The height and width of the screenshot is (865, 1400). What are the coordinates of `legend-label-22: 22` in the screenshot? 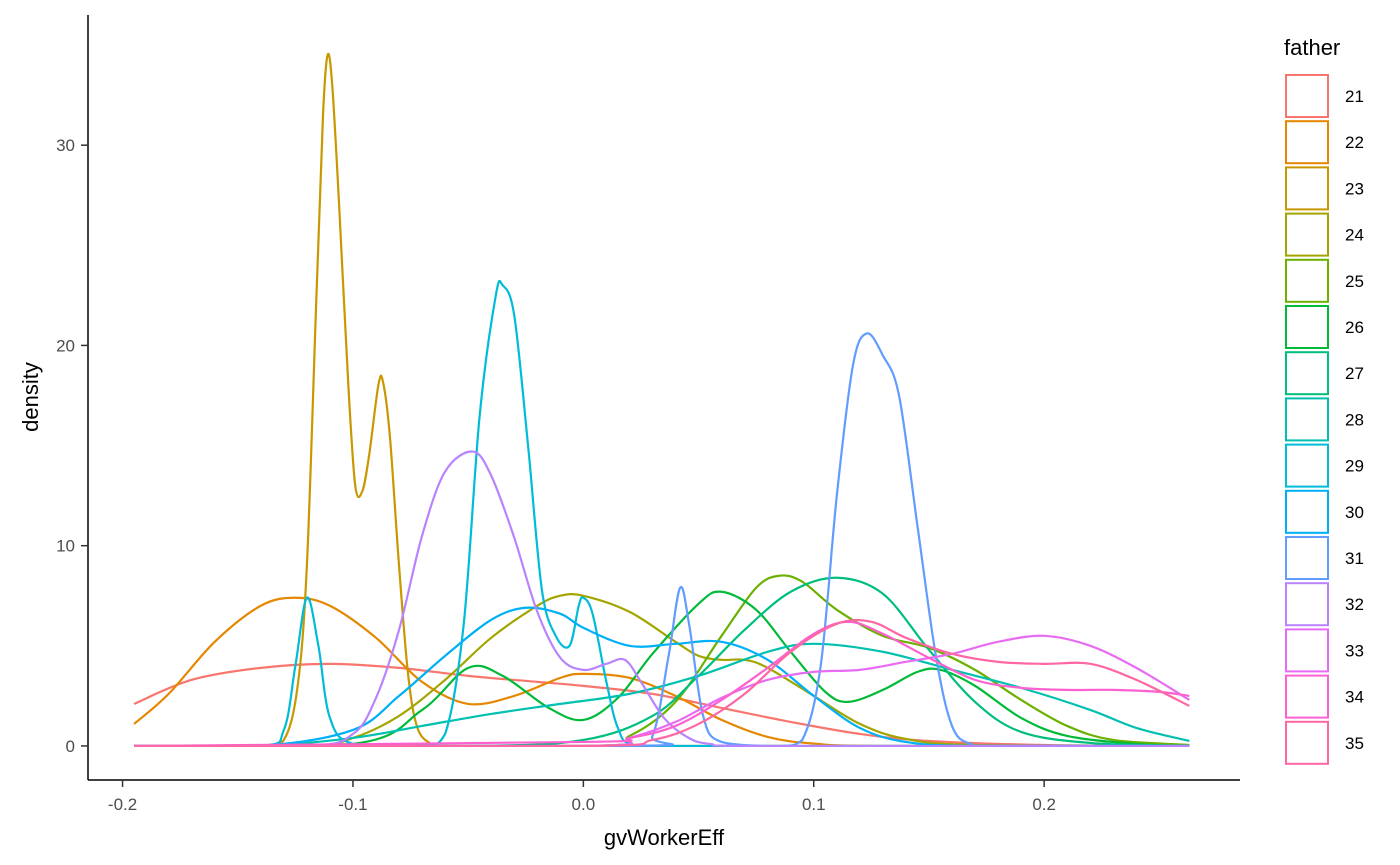 It's located at (1354, 142).